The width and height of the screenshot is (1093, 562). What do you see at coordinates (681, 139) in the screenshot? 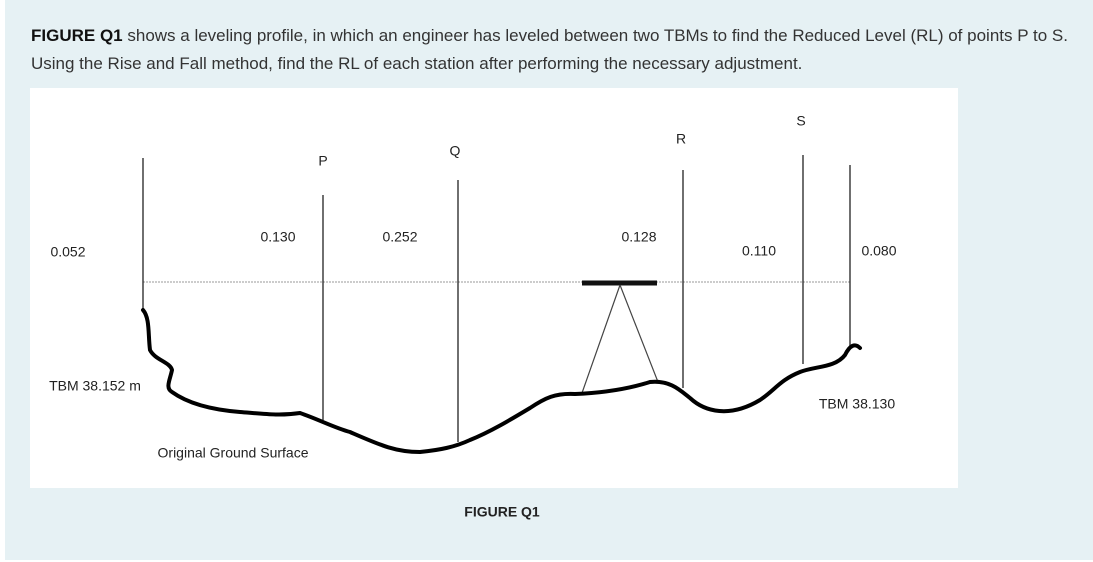
I see `station-label: R` at bounding box center [681, 139].